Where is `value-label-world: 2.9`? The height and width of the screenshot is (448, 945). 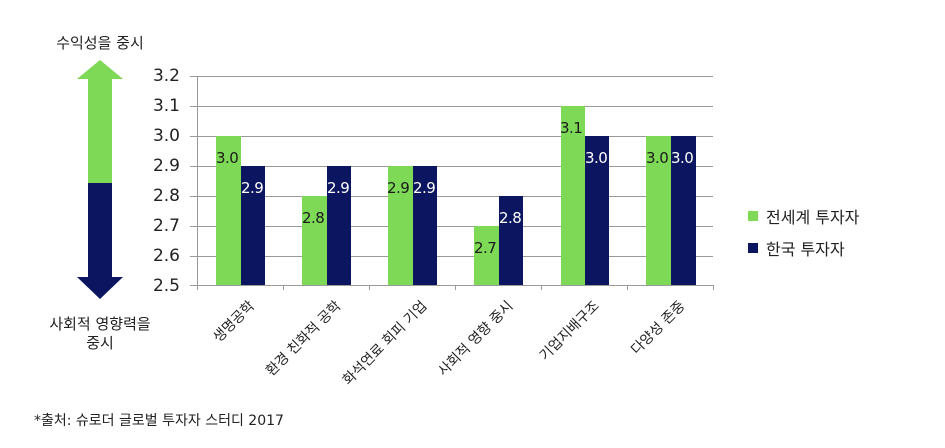 value-label-world: 2.9 is located at coordinates (398, 188).